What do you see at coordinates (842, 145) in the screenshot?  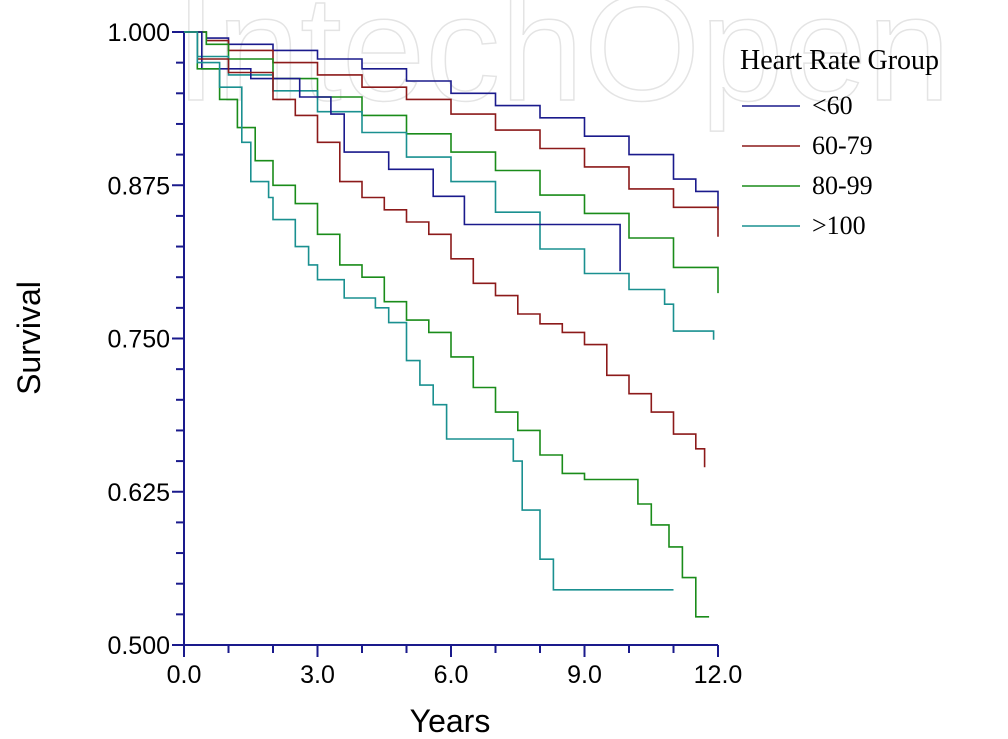 I see `legend-label: 60-79` at bounding box center [842, 145].